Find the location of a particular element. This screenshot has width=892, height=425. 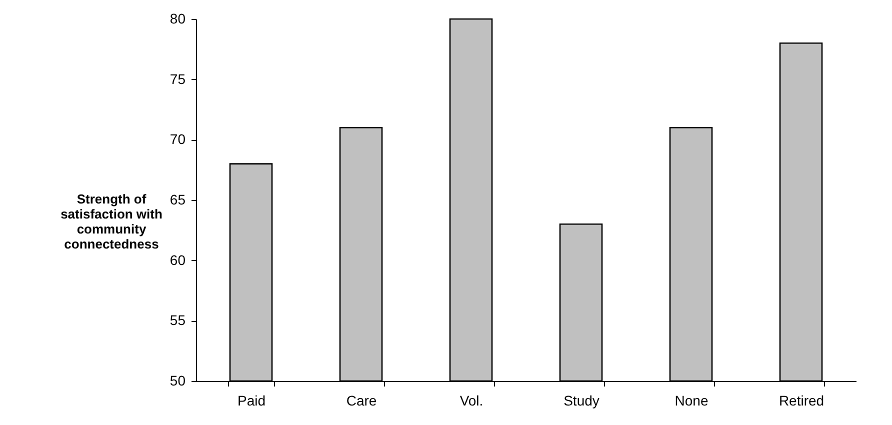

y-tick-label: 80 is located at coordinates (178, 18).